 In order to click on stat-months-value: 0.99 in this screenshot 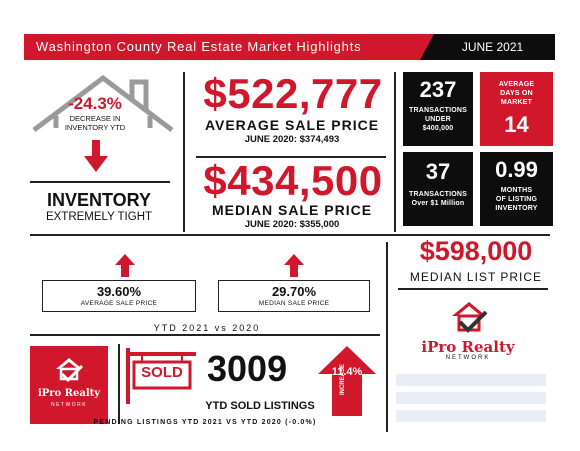, I will do `click(516, 169)`.